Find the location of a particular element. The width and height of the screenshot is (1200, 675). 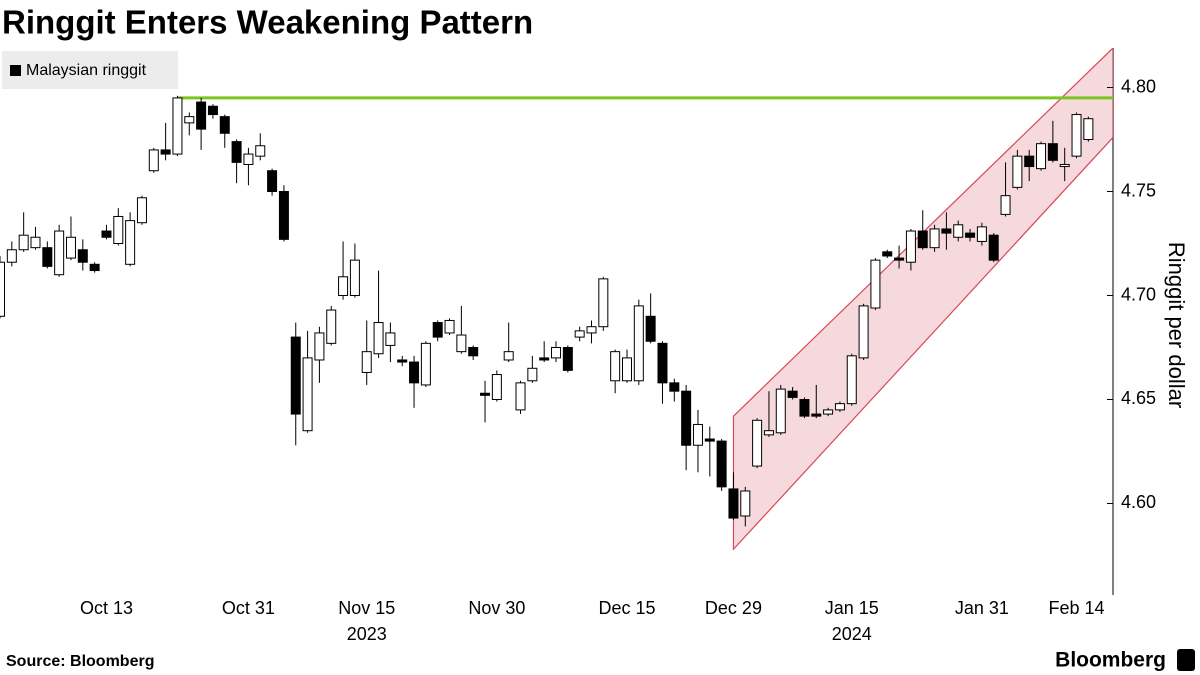

x-tick-label: Nov 30 is located at coordinates (496, 608).